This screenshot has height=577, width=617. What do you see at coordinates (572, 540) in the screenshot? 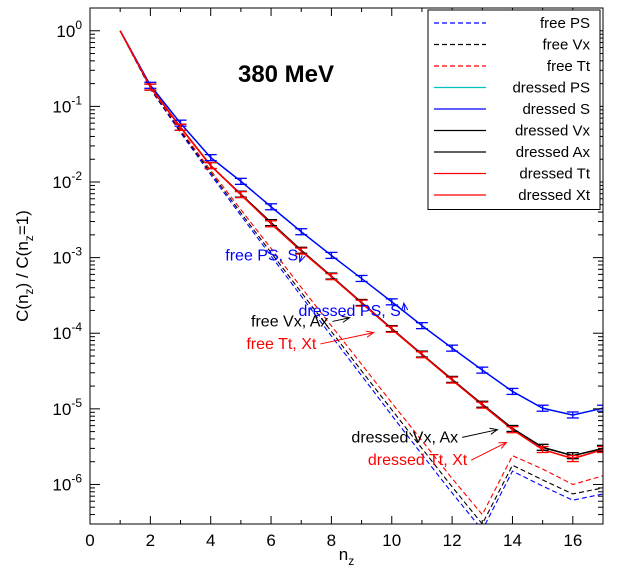
I see `x-tick-label: 16` at bounding box center [572, 540].